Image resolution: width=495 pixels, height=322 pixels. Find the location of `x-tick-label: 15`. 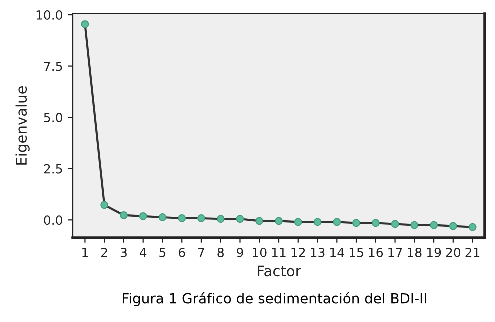

x-tick-label: 15 is located at coordinates (357, 253).